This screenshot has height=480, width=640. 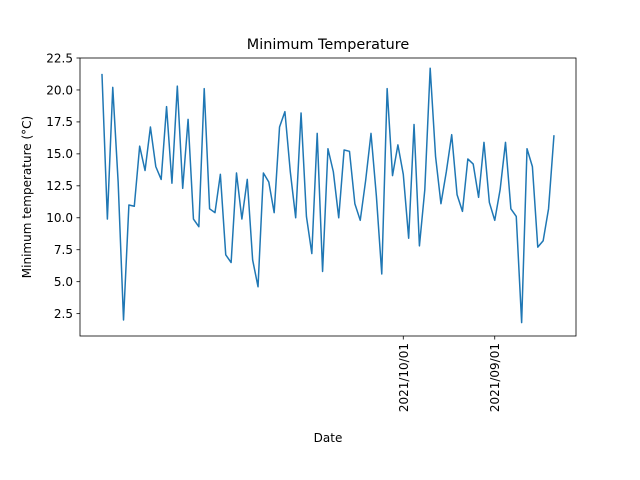 What do you see at coordinates (59, 154) in the screenshot?
I see `y-tick-label: 15.0` at bounding box center [59, 154].